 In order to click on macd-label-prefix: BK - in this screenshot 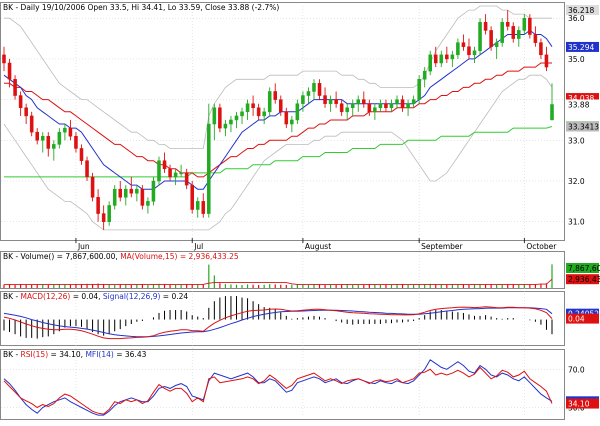, I will do `click(12, 296)`.